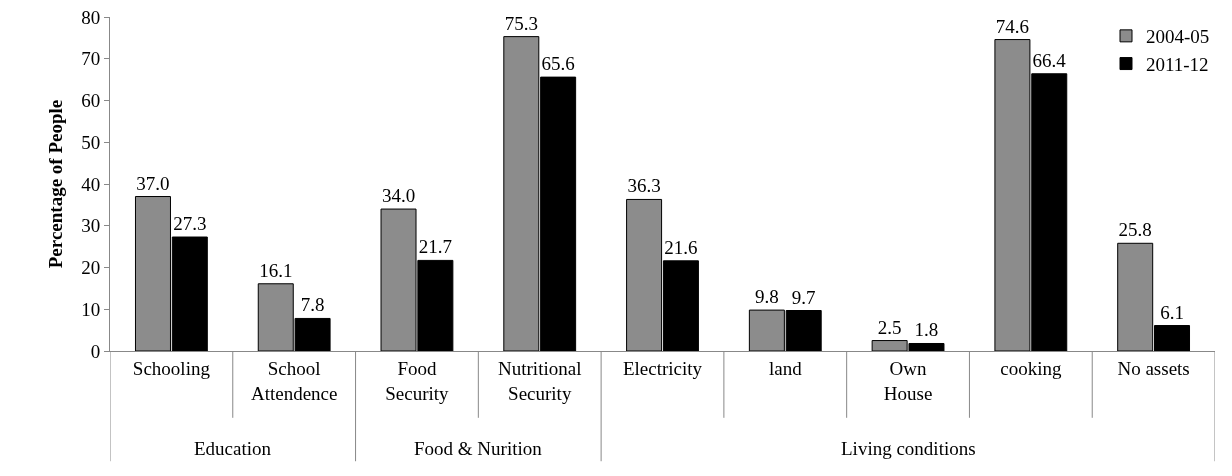 This screenshot has width=1232, height=476. Describe the element at coordinates (644, 186) in the screenshot. I see `data-label: 36.3` at that location.